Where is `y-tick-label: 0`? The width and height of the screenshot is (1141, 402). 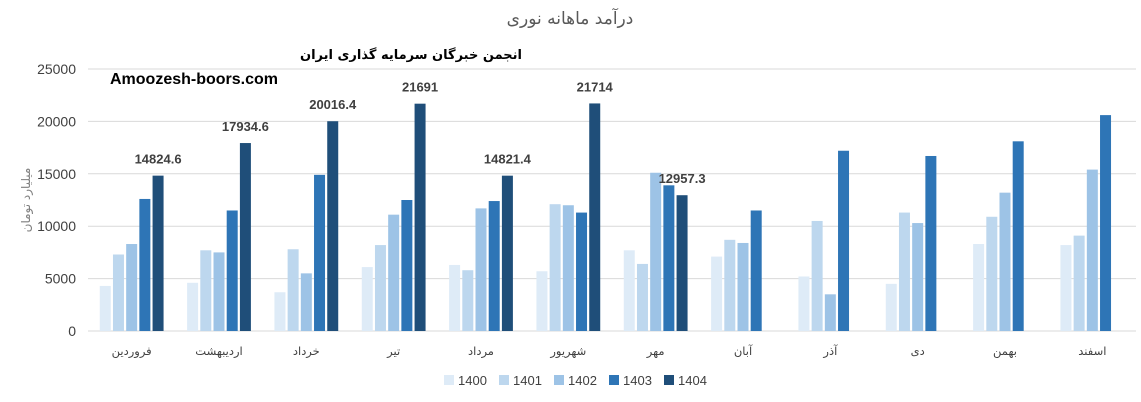
y-tick-label: 0 is located at coordinates (72, 331).